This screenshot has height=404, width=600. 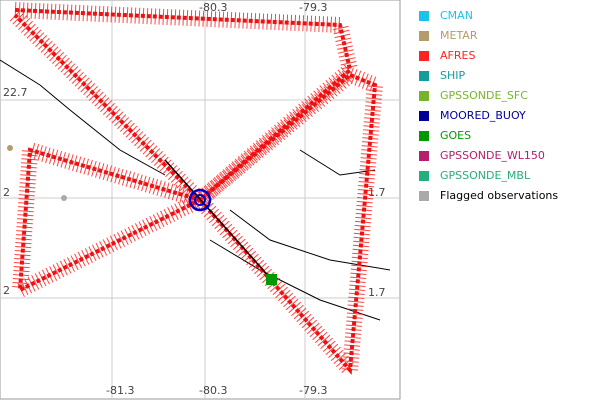 I want to click on legend-label: GPSSONDE_SFC, so click(x=484, y=95).